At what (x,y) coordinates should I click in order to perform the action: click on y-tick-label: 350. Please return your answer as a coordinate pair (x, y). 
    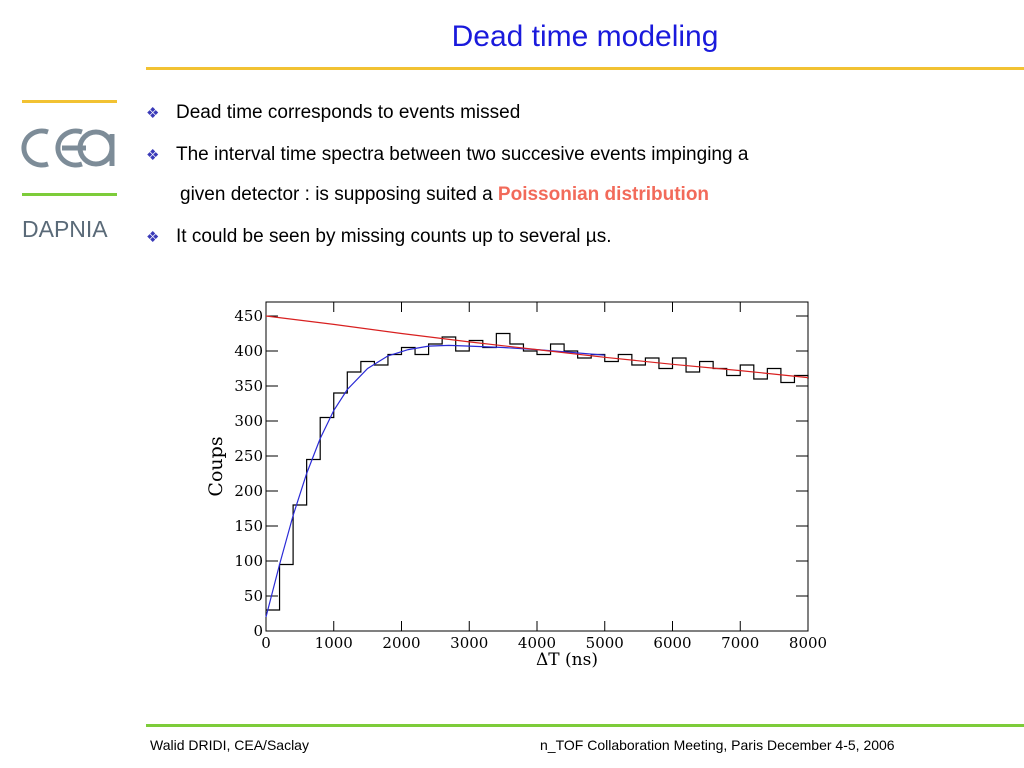
    Looking at the image, I should click on (248, 386).